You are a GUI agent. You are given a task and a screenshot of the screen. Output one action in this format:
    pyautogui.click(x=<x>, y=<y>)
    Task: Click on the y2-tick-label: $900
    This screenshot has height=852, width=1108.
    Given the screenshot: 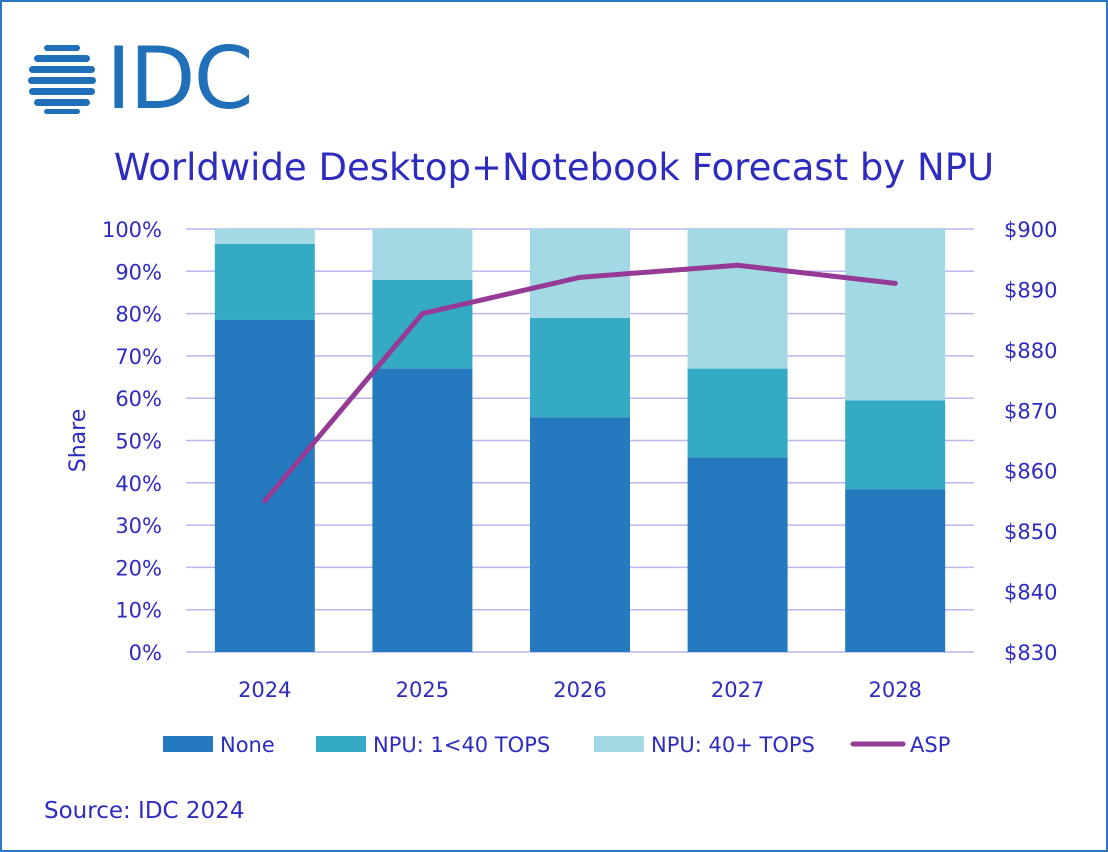 What is the action you would take?
    pyautogui.click(x=1030, y=230)
    